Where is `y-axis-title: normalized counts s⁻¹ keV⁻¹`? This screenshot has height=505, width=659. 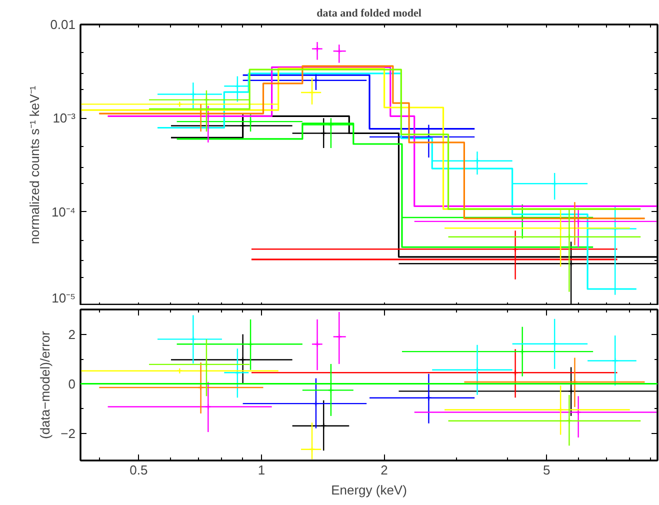 y-axis-title: normalized counts s⁻¹ keV⁻¹ is located at coordinates (34, 164).